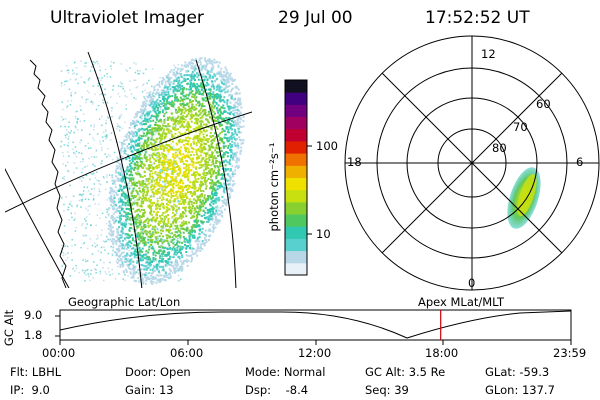 The height and width of the screenshot is (400, 600). Describe the element at coordinates (517, 372) in the screenshot. I see `glat-value: GLat: -59.3` at that location.